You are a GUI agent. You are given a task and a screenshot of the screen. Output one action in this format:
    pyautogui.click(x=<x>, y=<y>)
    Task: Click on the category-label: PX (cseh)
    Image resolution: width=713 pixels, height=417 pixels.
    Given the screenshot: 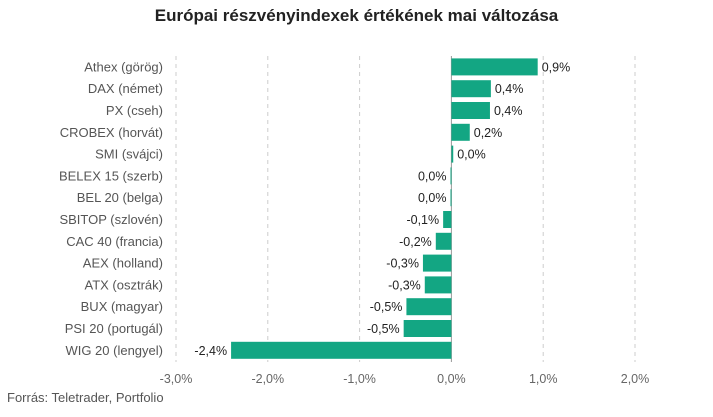 What is the action you would take?
    pyautogui.click(x=134, y=110)
    